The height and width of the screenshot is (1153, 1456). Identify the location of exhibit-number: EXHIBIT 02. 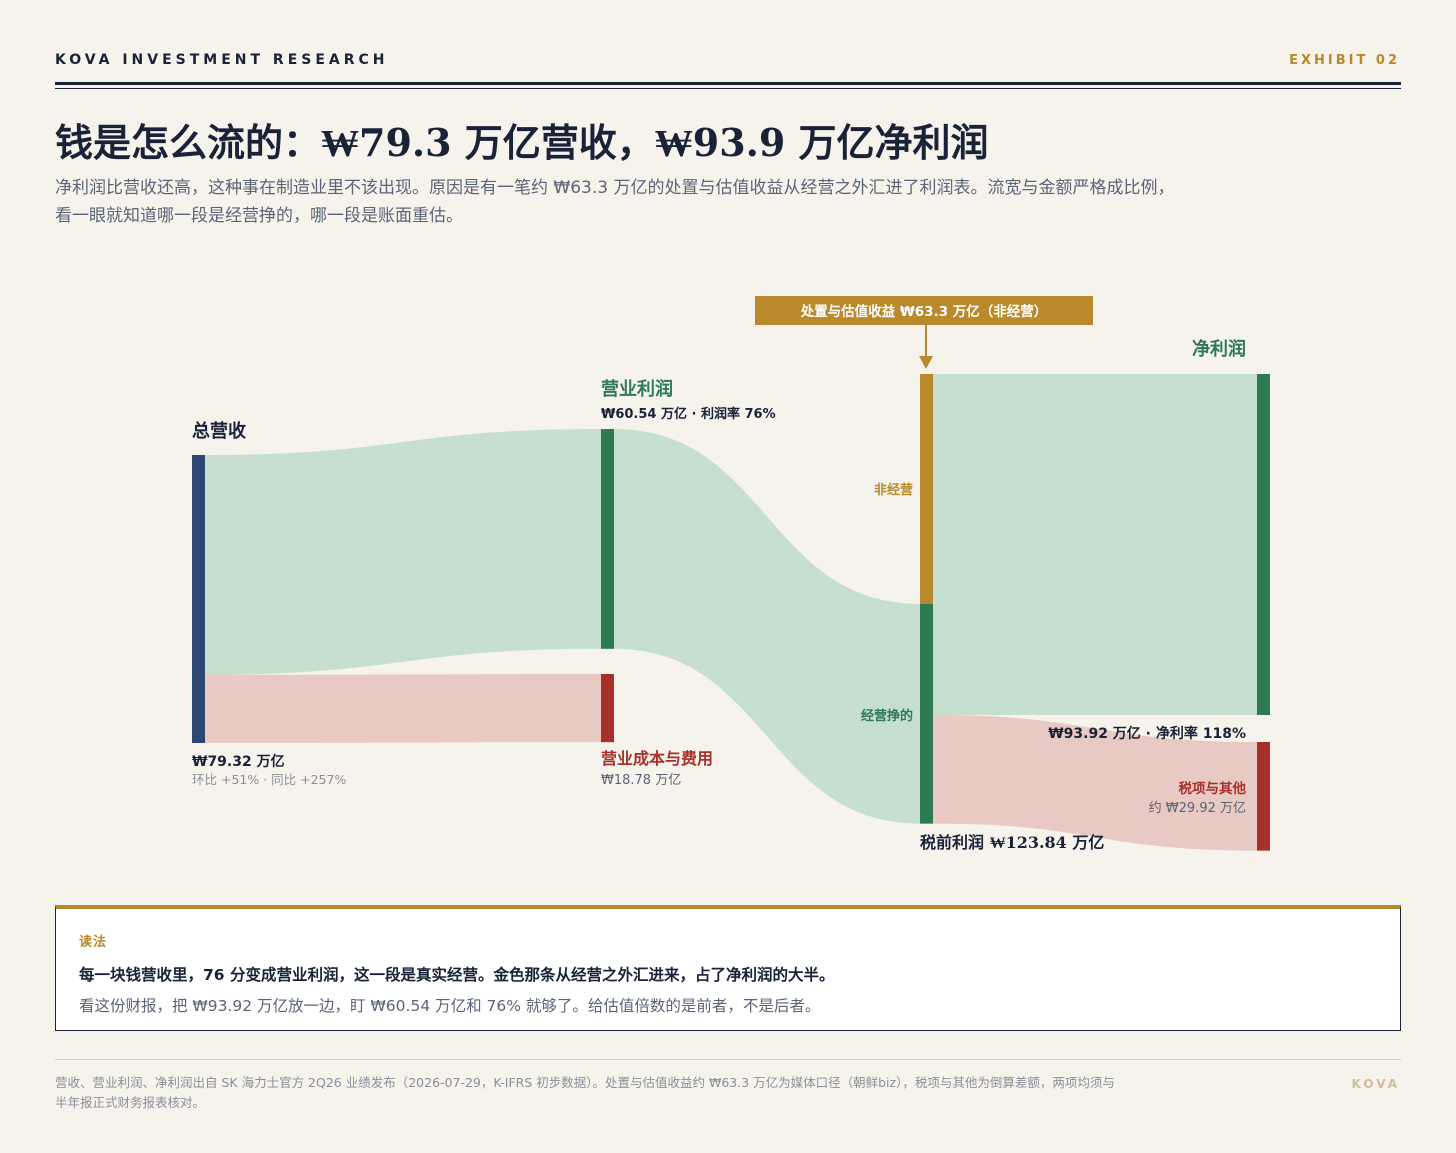
(1344, 60).